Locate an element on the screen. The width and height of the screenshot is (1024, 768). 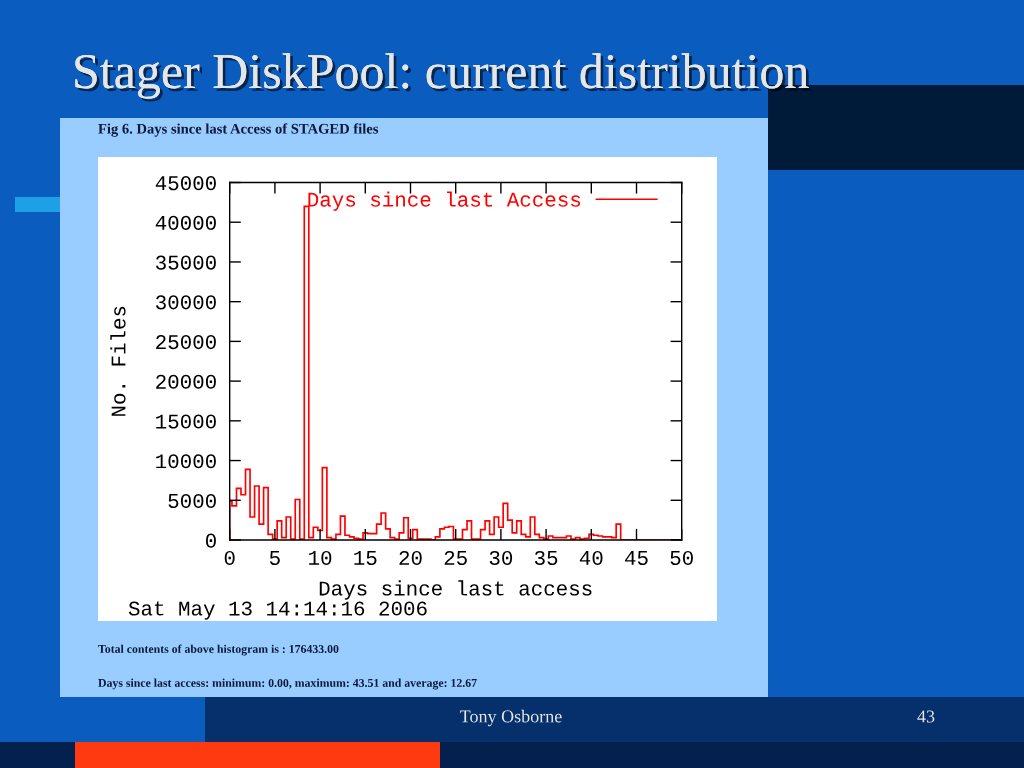
y-tick-label: 20000 is located at coordinates (186, 381).